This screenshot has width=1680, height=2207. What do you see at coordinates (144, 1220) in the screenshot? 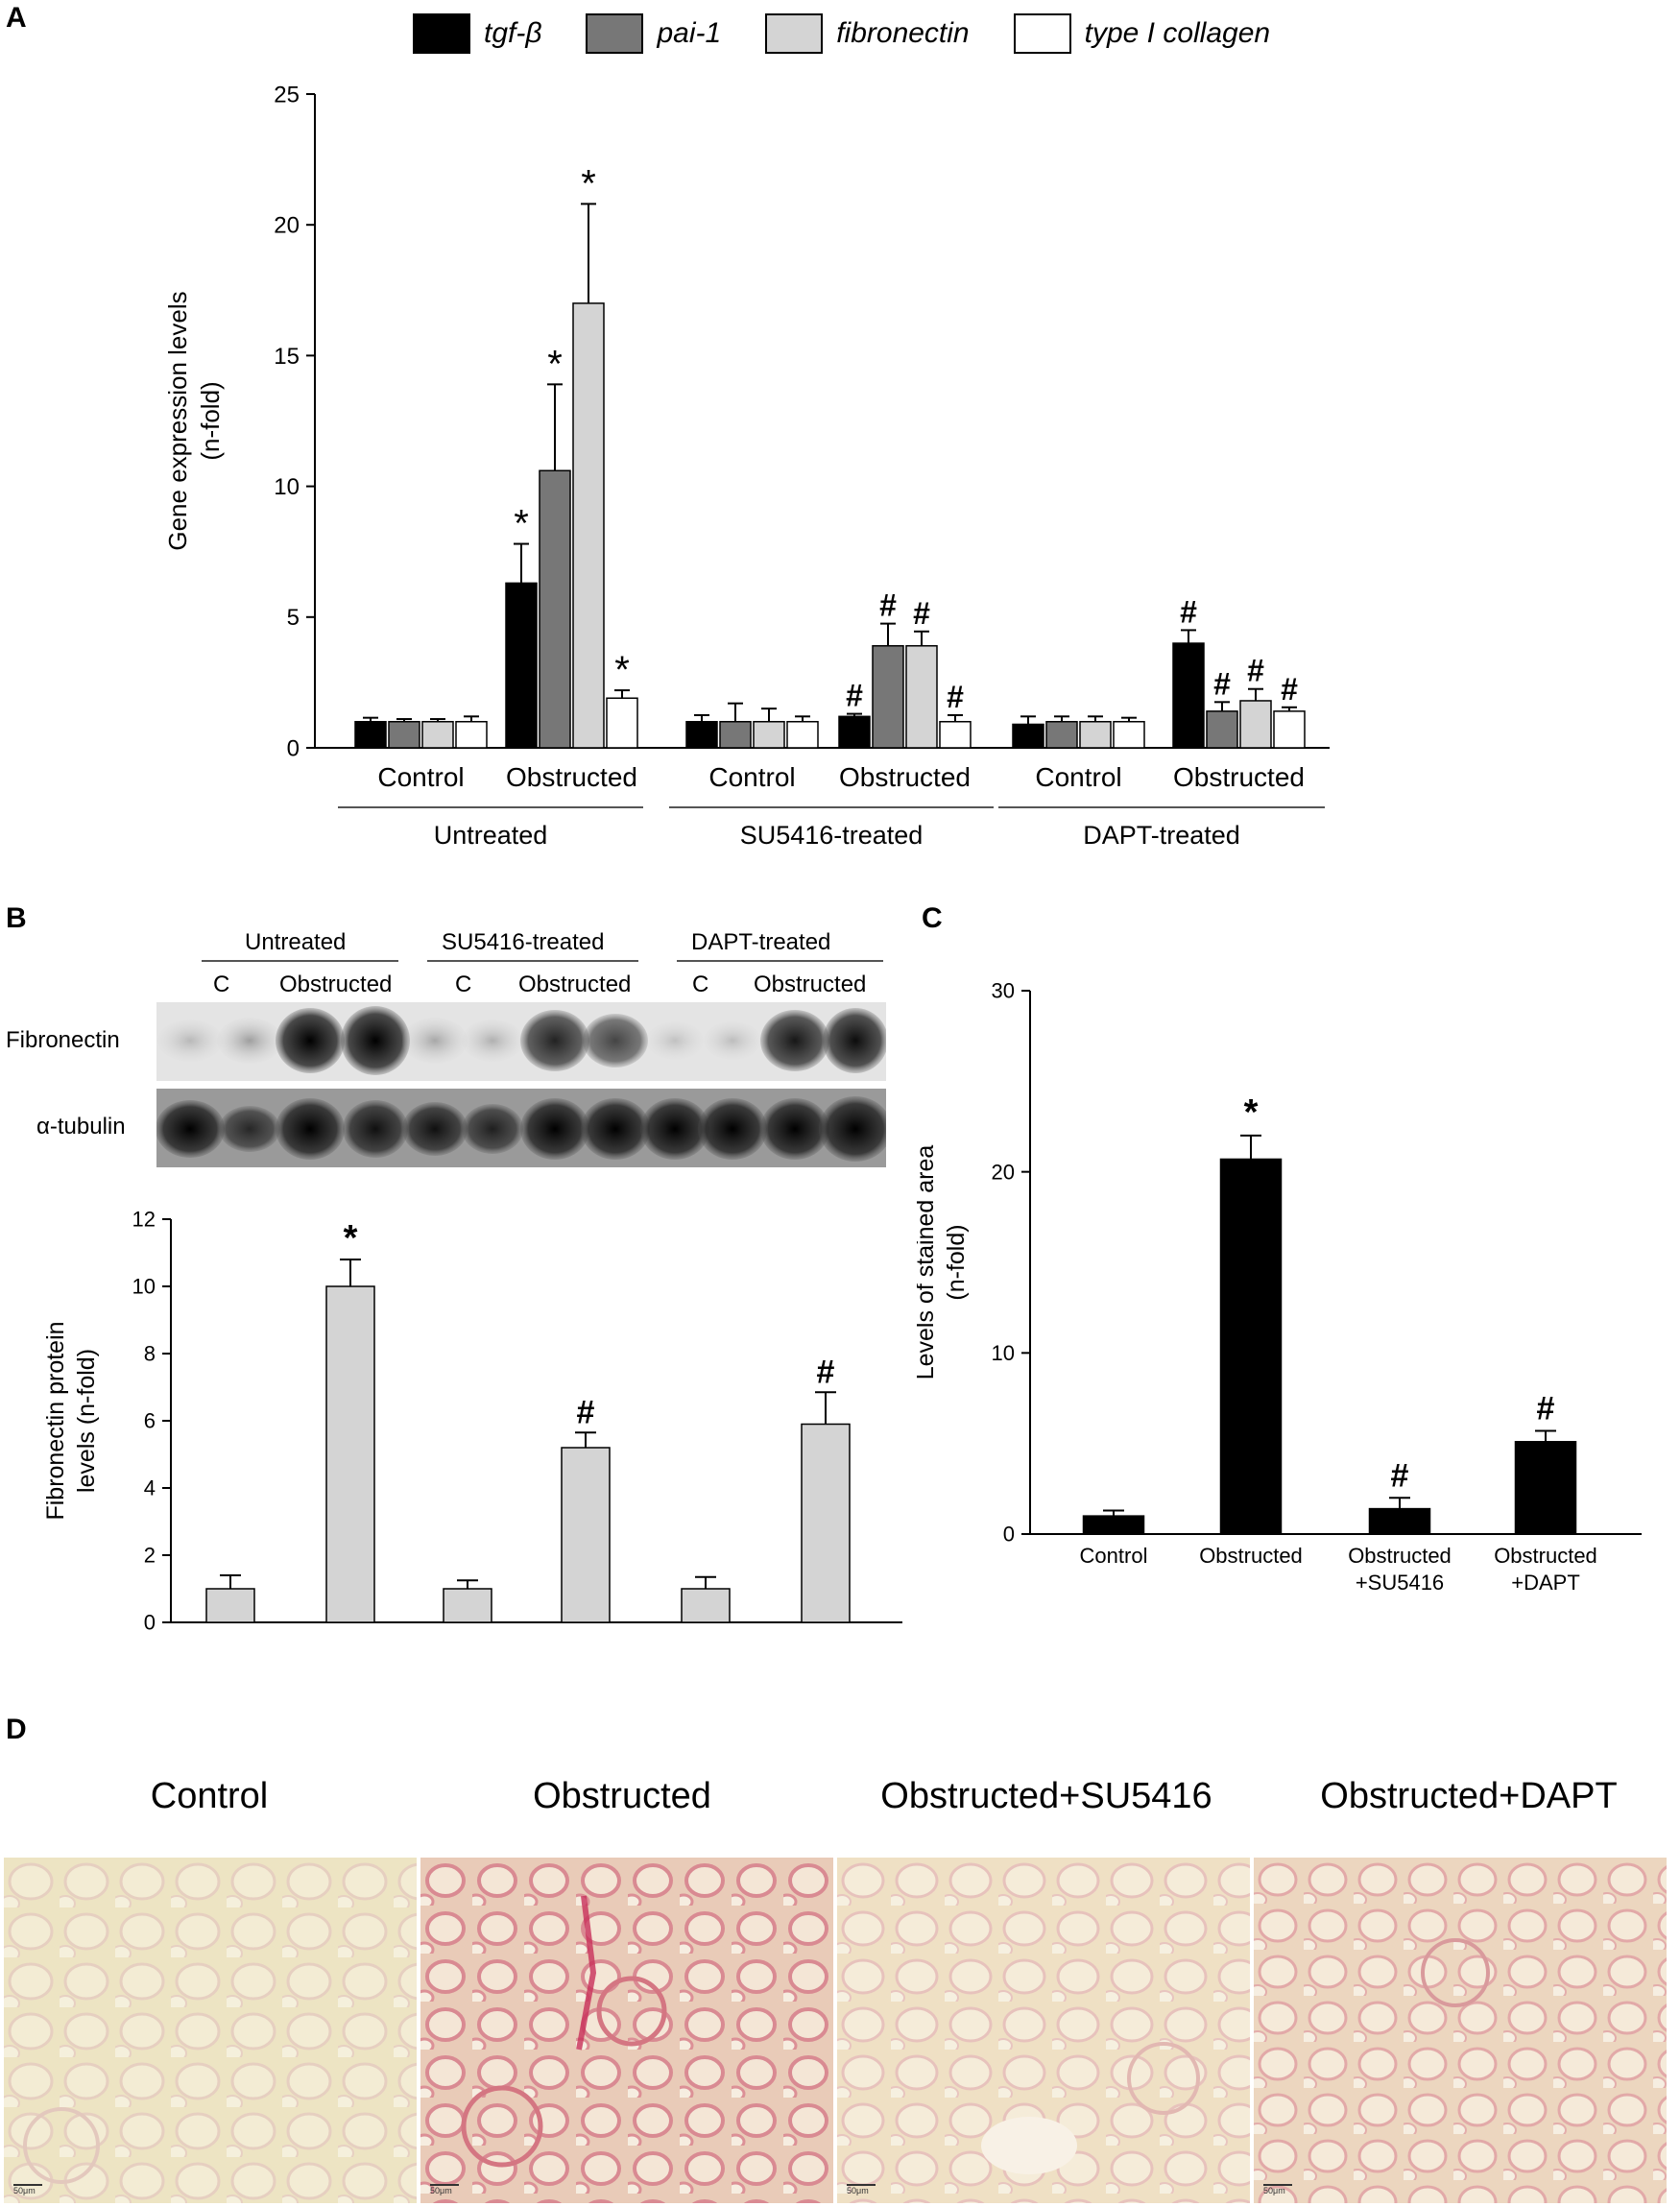
I see `chart-b-y-tick-label: 12` at bounding box center [144, 1220].